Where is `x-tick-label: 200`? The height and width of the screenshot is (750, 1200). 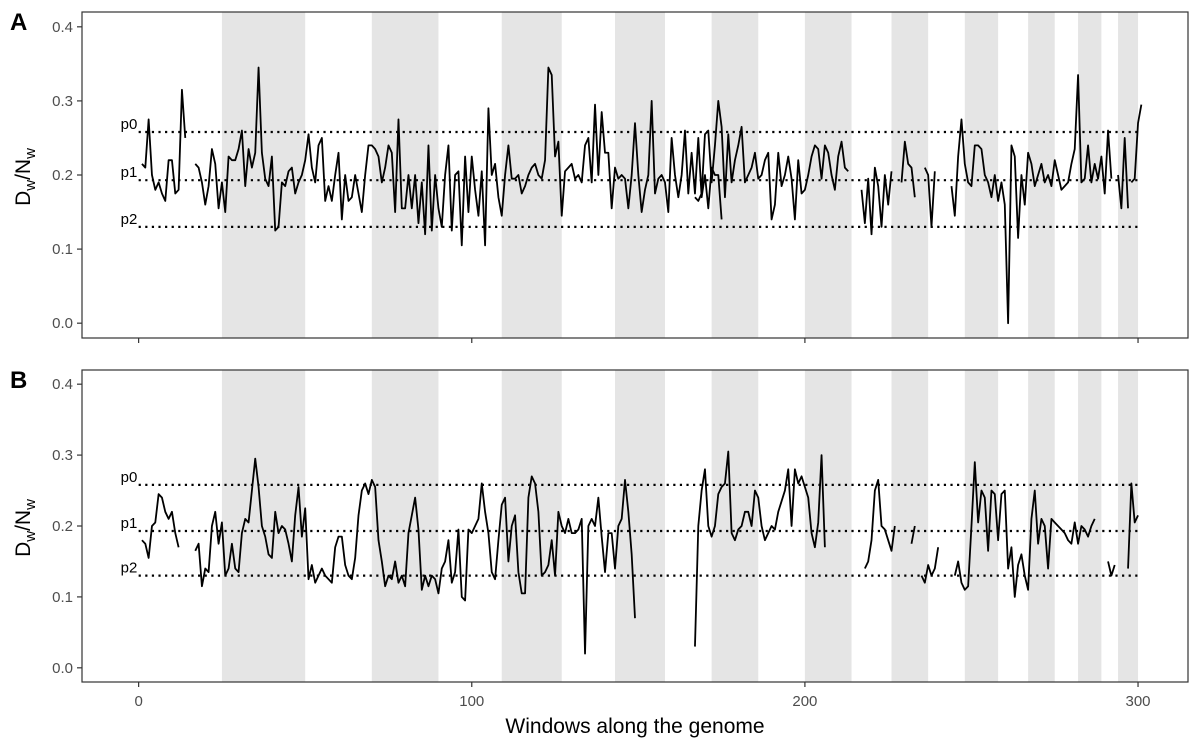
x-tick-label: 200 is located at coordinates (804, 701).